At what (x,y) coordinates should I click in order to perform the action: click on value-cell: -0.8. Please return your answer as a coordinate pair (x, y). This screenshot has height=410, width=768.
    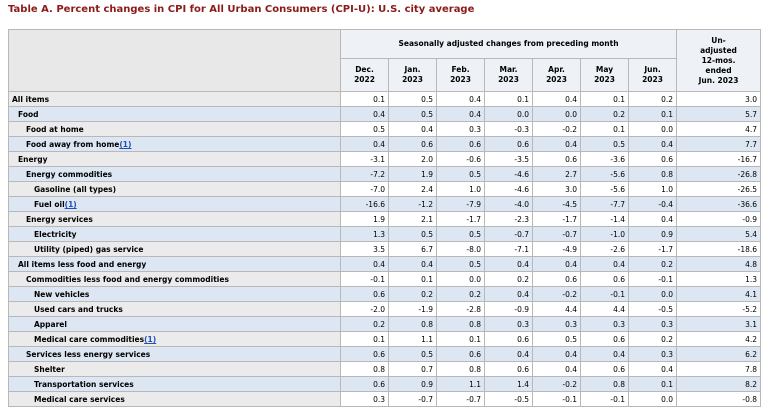
    Looking at the image, I should click on (719, 399).